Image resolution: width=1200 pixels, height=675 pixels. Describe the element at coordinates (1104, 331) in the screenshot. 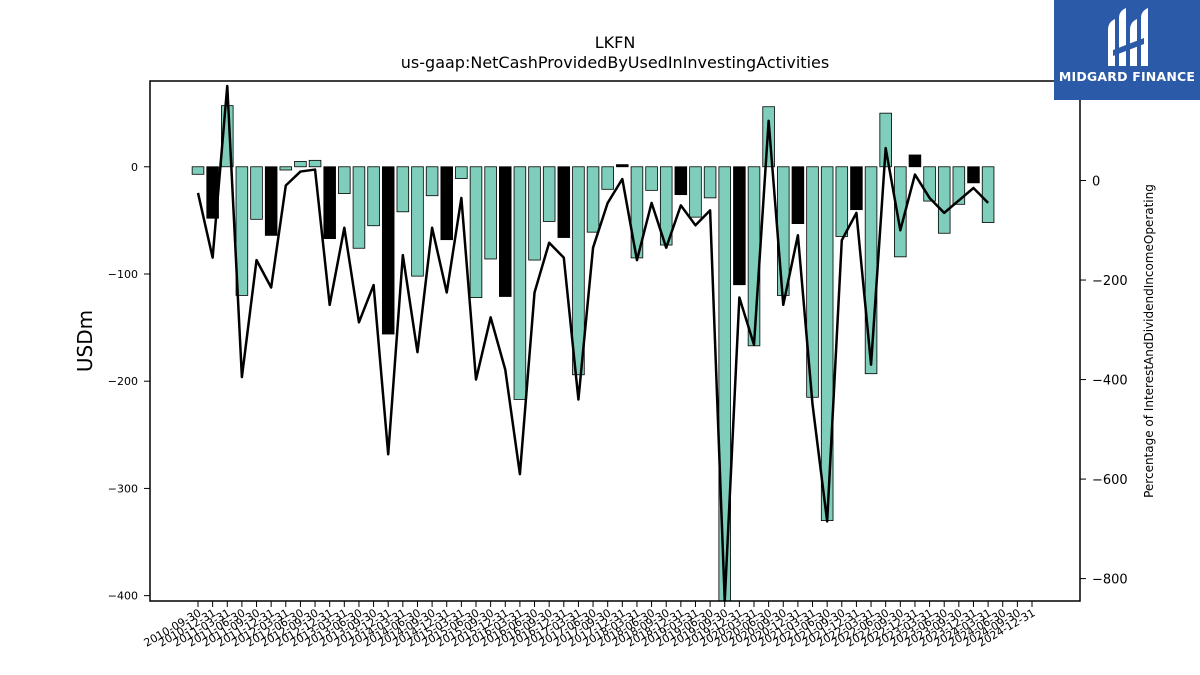

I see `y-axis-right: 2000−200−400−600−800` at that location.